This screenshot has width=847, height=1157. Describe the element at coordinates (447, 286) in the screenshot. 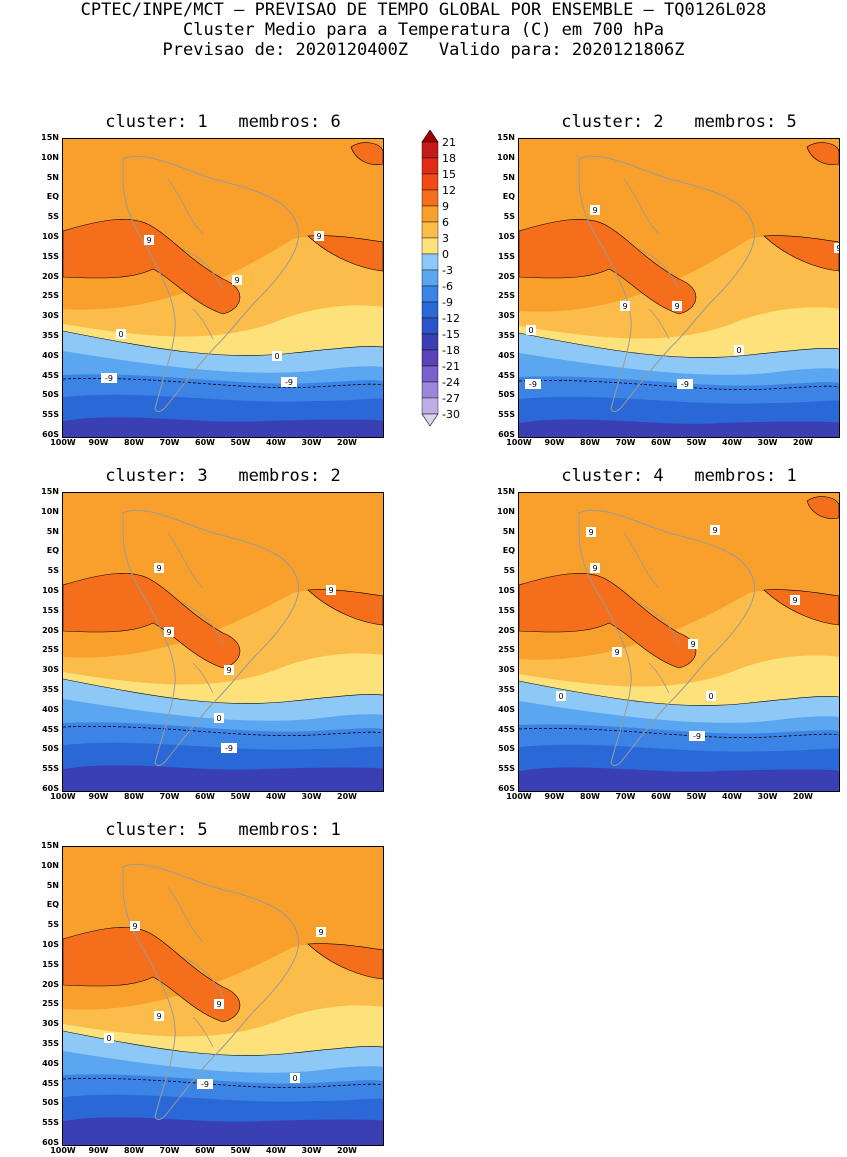

I see `colorbar-label: -6` at that location.